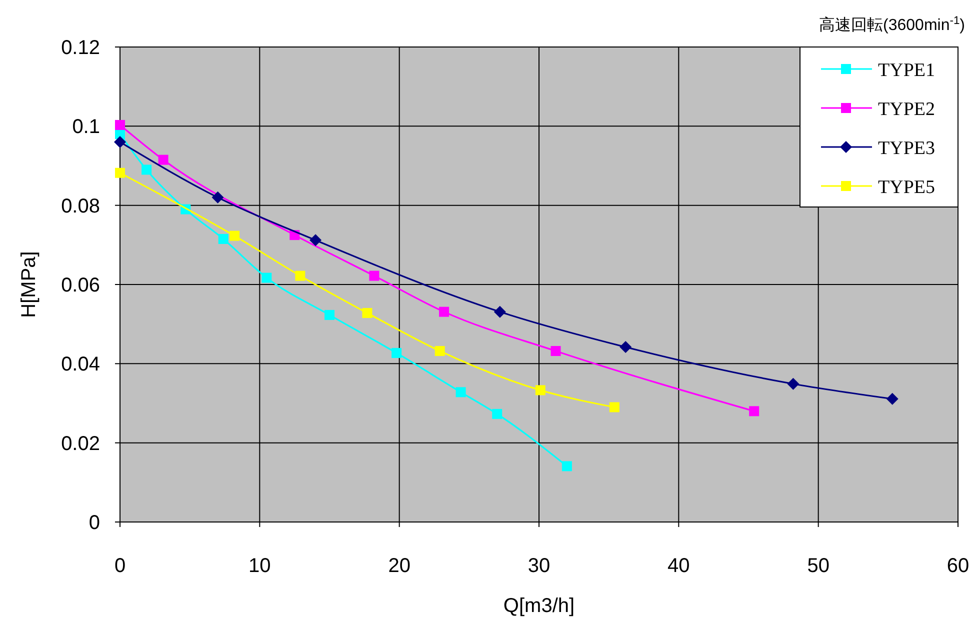 The image size is (980, 626). Describe the element at coordinates (86, 127) in the screenshot. I see `y-tick-label: 0.1` at that location.